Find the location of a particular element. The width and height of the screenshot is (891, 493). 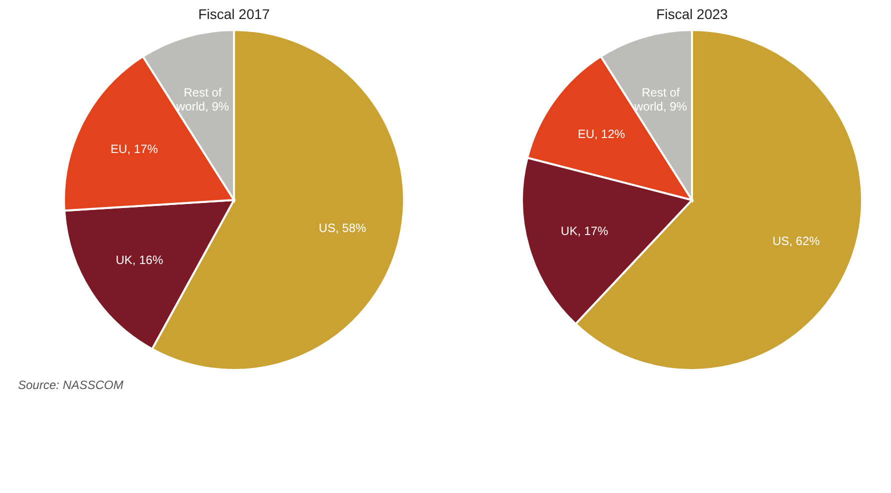

slice-label: EU, 12% is located at coordinates (602, 134).